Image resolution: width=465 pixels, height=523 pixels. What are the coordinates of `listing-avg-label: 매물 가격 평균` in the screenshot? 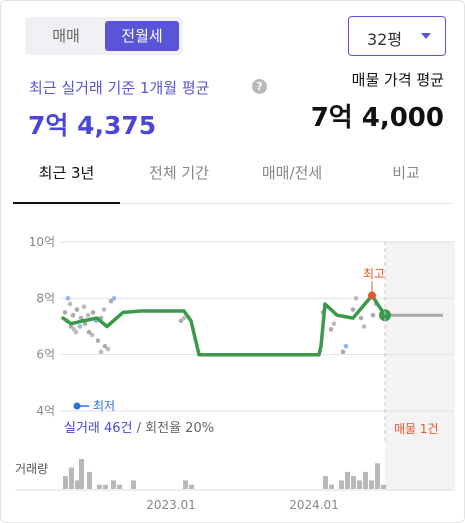 It's located at (397, 80).